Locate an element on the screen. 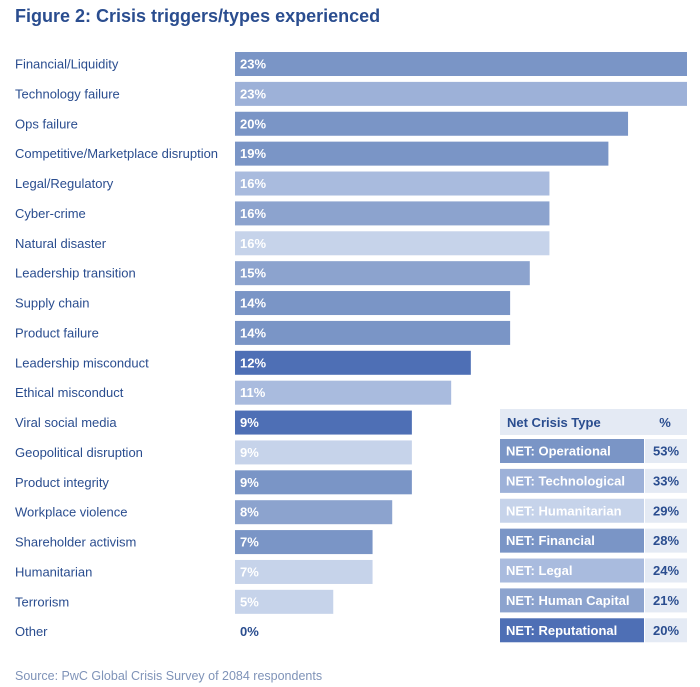 Image resolution: width=700 pixels, height=687 pixels. net-row-value: 29% is located at coordinates (666, 510).